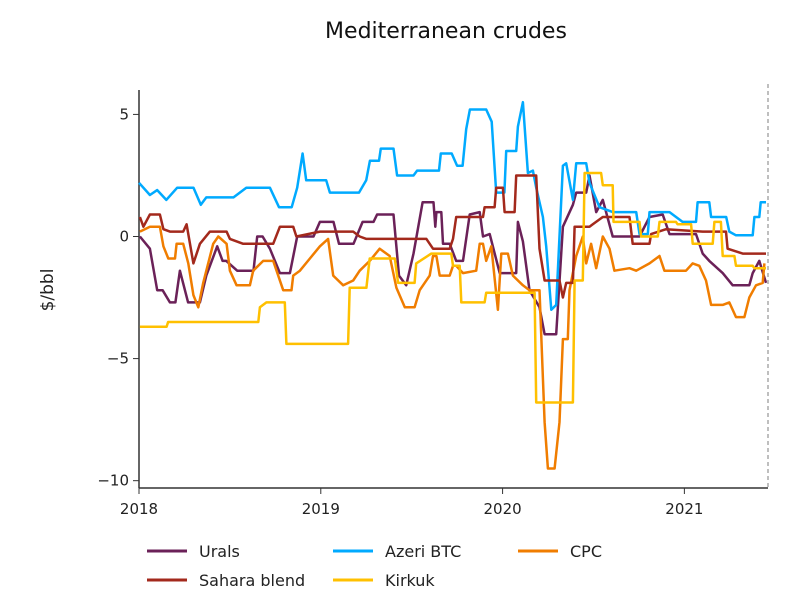 The height and width of the screenshot is (607, 806). What do you see at coordinates (113, 481) in the screenshot?
I see `y-tick-label: −10` at bounding box center [113, 481].